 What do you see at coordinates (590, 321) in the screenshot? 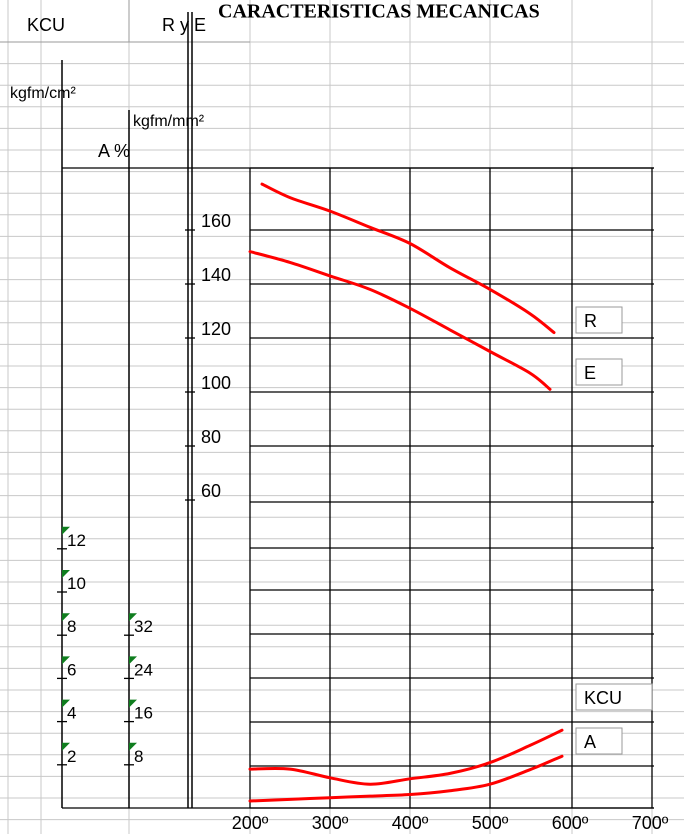
I see `legend-label-r: R` at bounding box center [590, 321].